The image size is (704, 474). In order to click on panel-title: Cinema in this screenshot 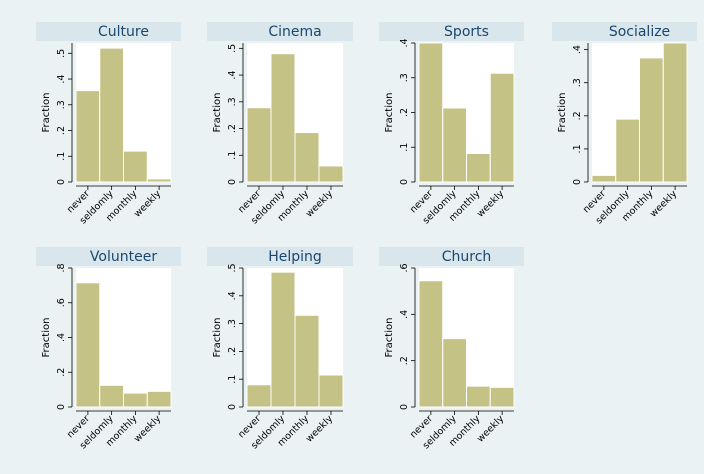, I will do `click(294, 32)`.